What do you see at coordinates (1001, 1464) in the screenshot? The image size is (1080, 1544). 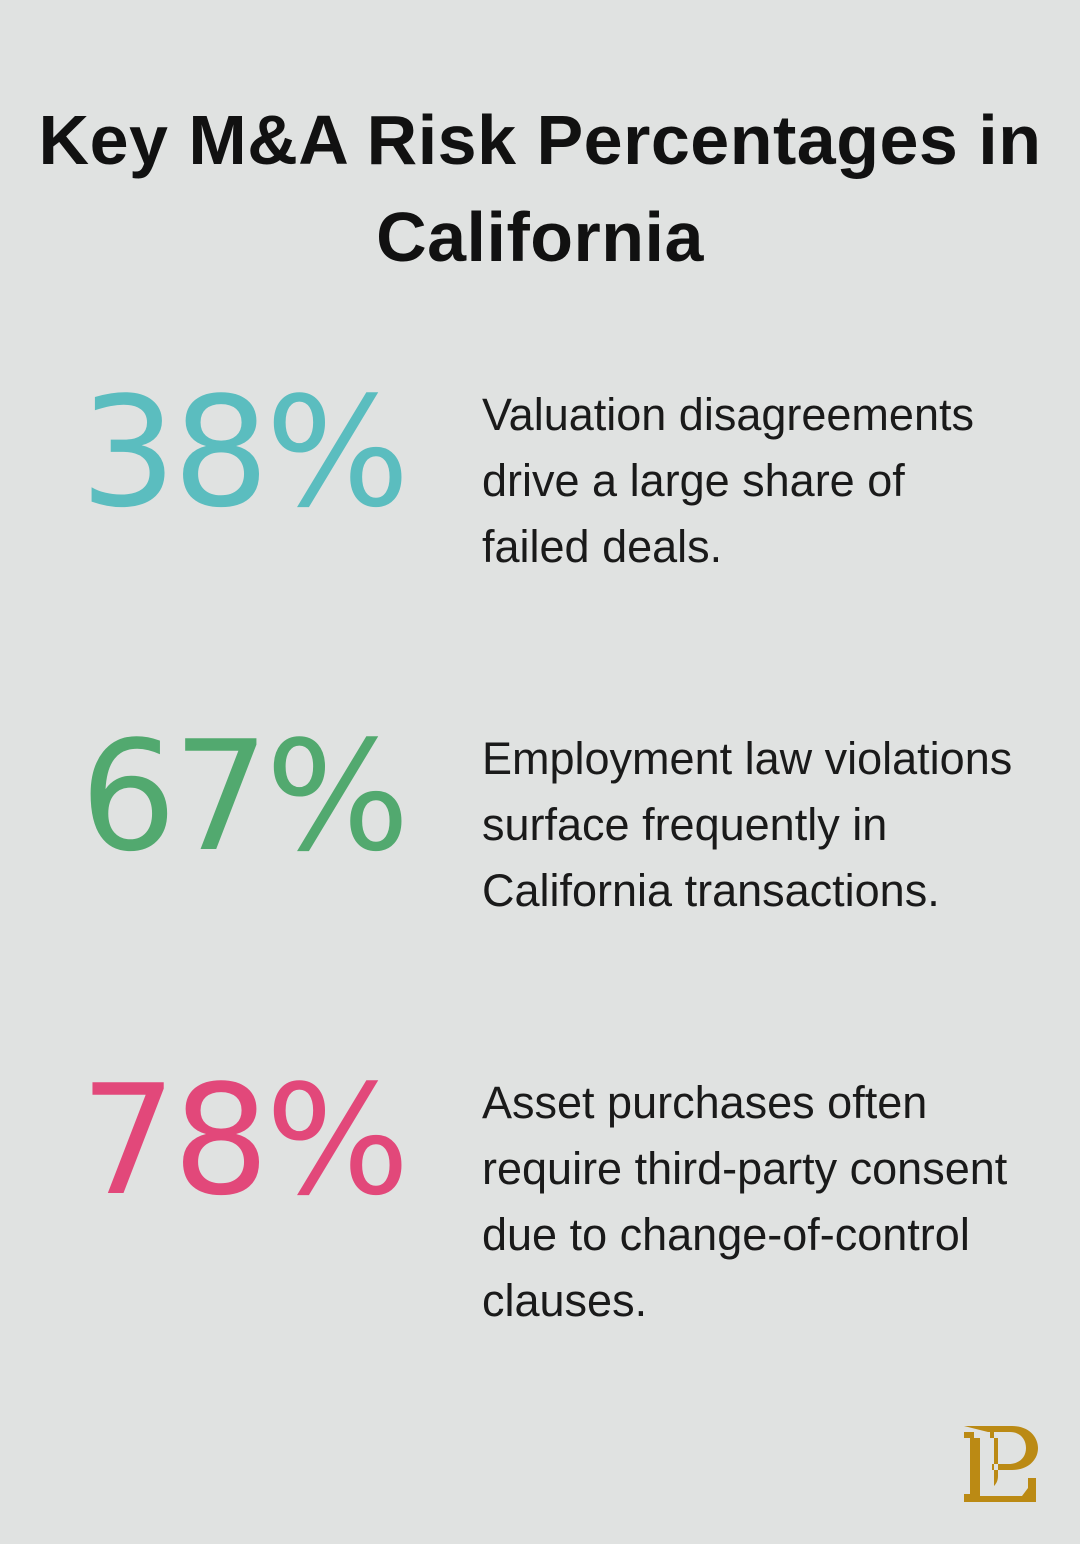 I see `pl-monogram-logo-icon` at bounding box center [1001, 1464].